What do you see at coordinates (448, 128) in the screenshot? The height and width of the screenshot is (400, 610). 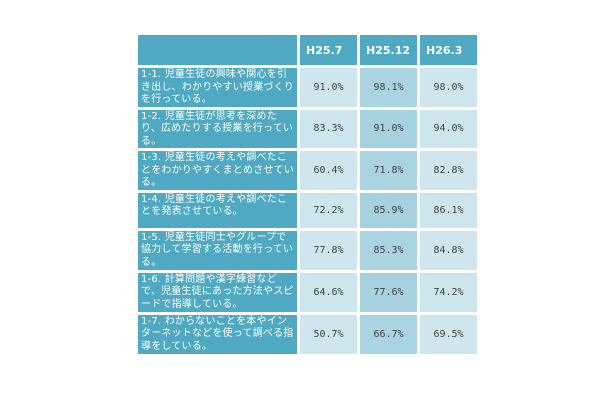 I see `value-cell: 94.0%` at bounding box center [448, 128].